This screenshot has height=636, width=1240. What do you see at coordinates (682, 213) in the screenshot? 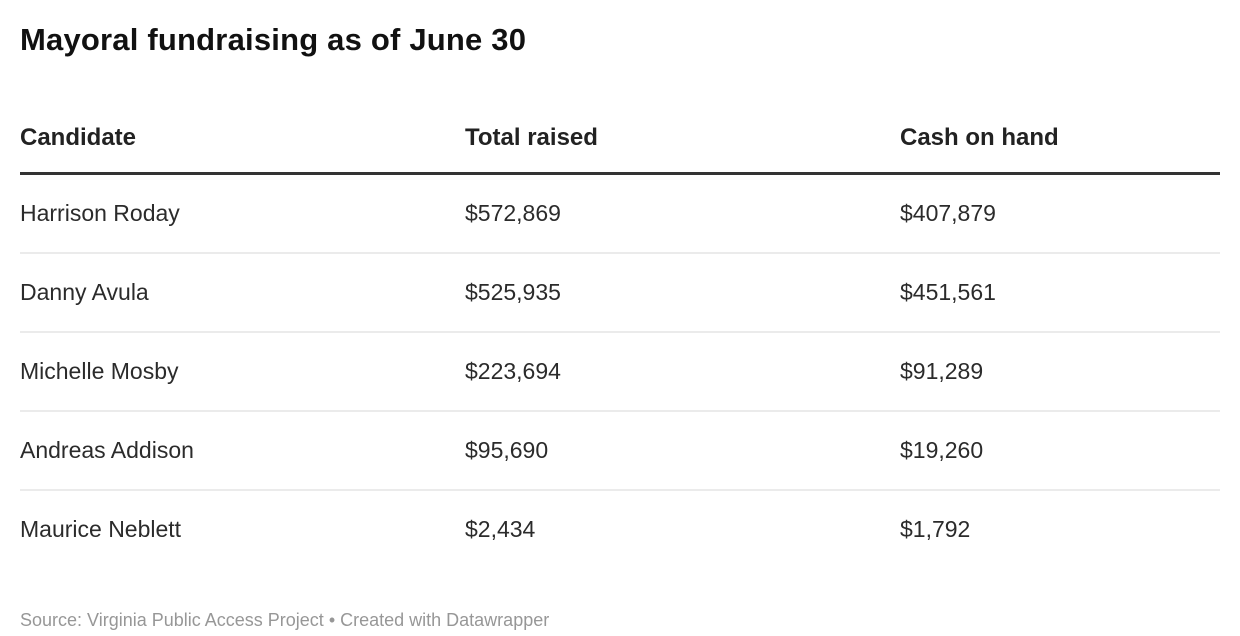
I see `total-raised-value: $572,869` at bounding box center [682, 213].